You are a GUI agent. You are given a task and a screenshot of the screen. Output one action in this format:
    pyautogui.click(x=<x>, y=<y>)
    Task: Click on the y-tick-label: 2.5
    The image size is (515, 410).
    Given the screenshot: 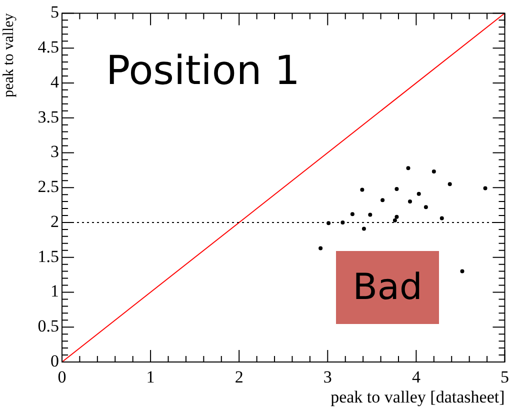 What is the action you would take?
    pyautogui.click(x=48, y=186)
    